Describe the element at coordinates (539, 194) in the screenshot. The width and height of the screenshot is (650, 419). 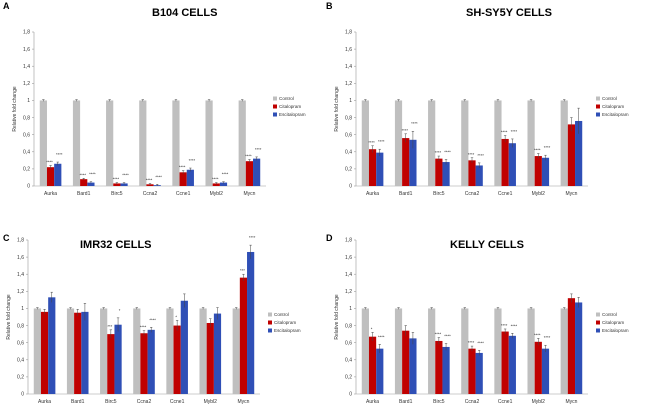
I see `x-tick-label: Mybl2` at that location.